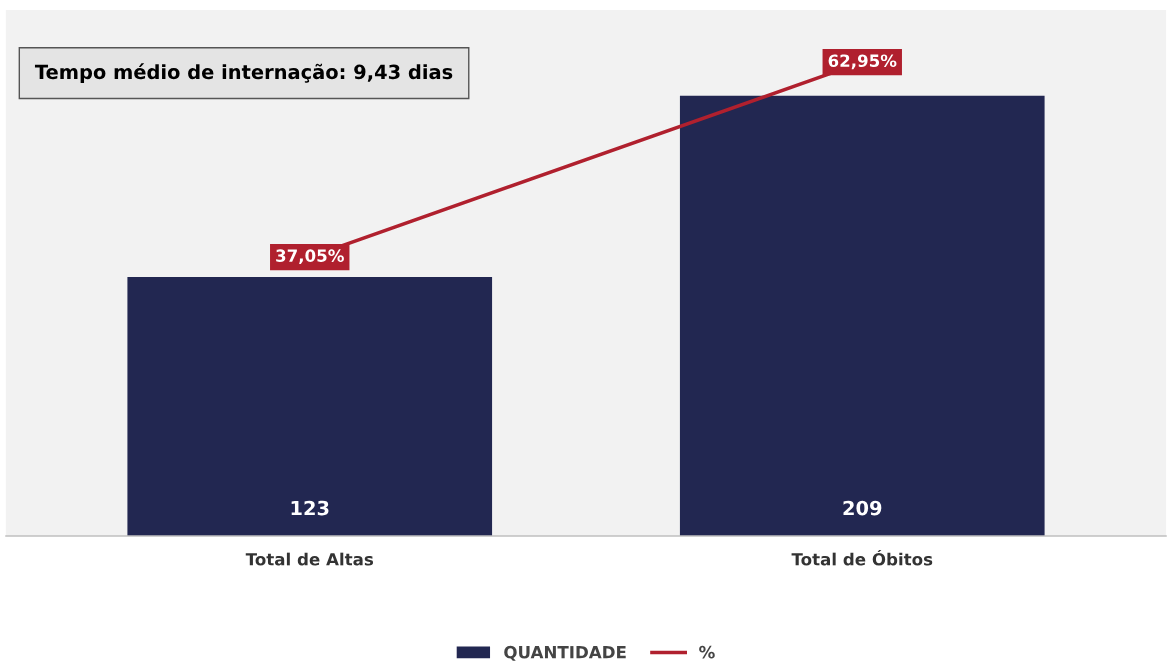  I want to click on data-label: 62,95%, so click(862, 62).